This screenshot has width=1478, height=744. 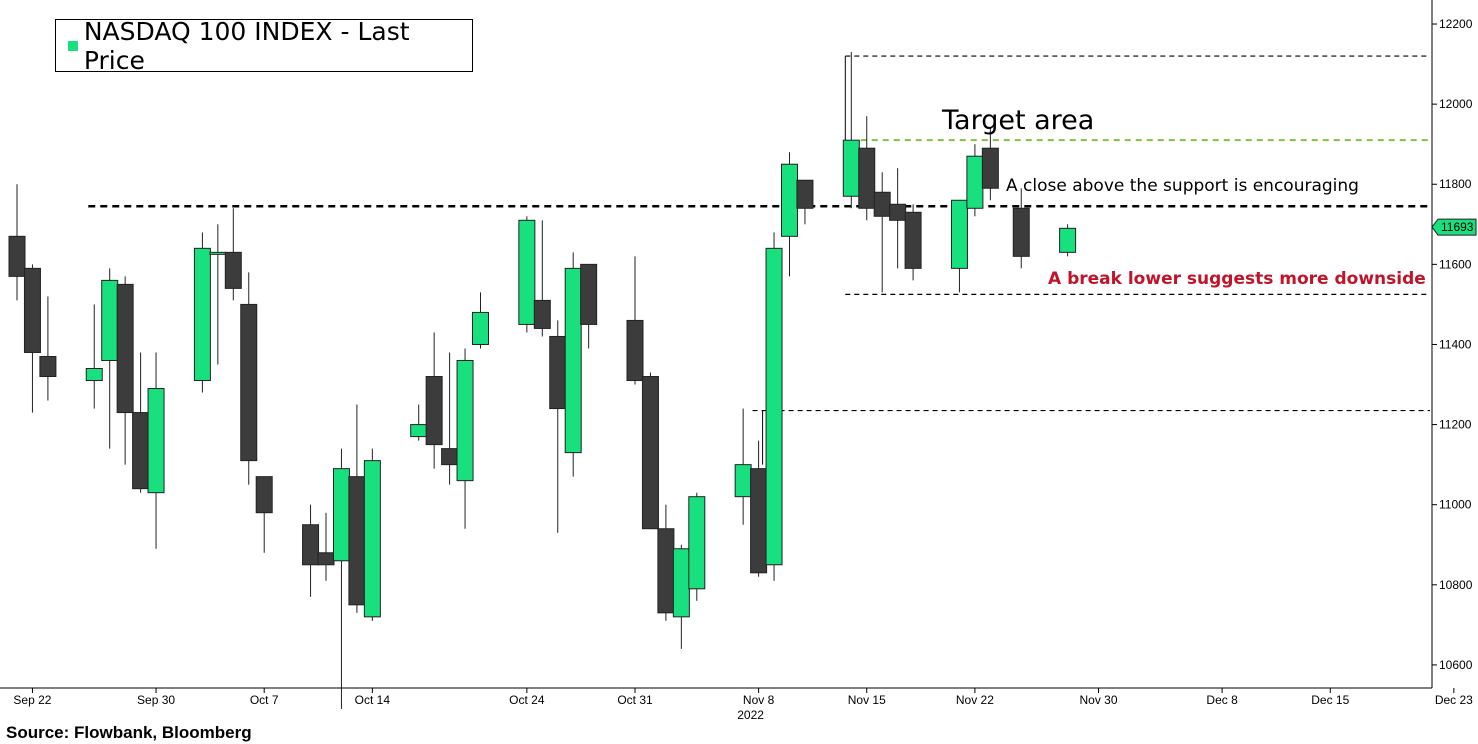 I want to click on annotation-close-above-support: A close above the support is encouraging, so click(x=1182, y=186).